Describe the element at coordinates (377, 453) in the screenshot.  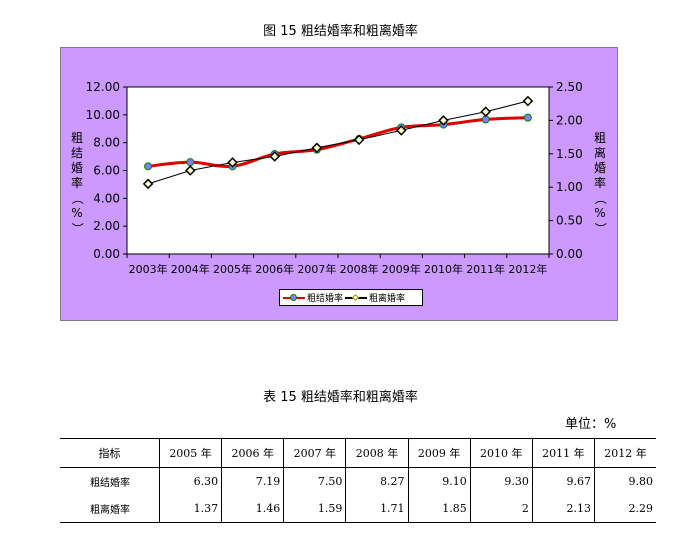
I see `table-header-year: 2008 年` at that location.